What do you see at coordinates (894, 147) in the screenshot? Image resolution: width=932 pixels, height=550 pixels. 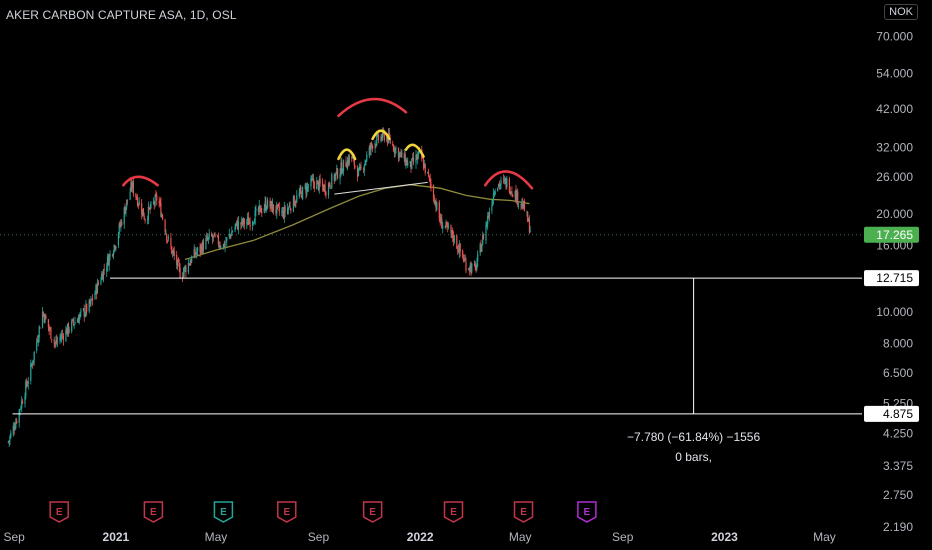 I see `y-tick-label: 32.000` at bounding box center [894, 147].